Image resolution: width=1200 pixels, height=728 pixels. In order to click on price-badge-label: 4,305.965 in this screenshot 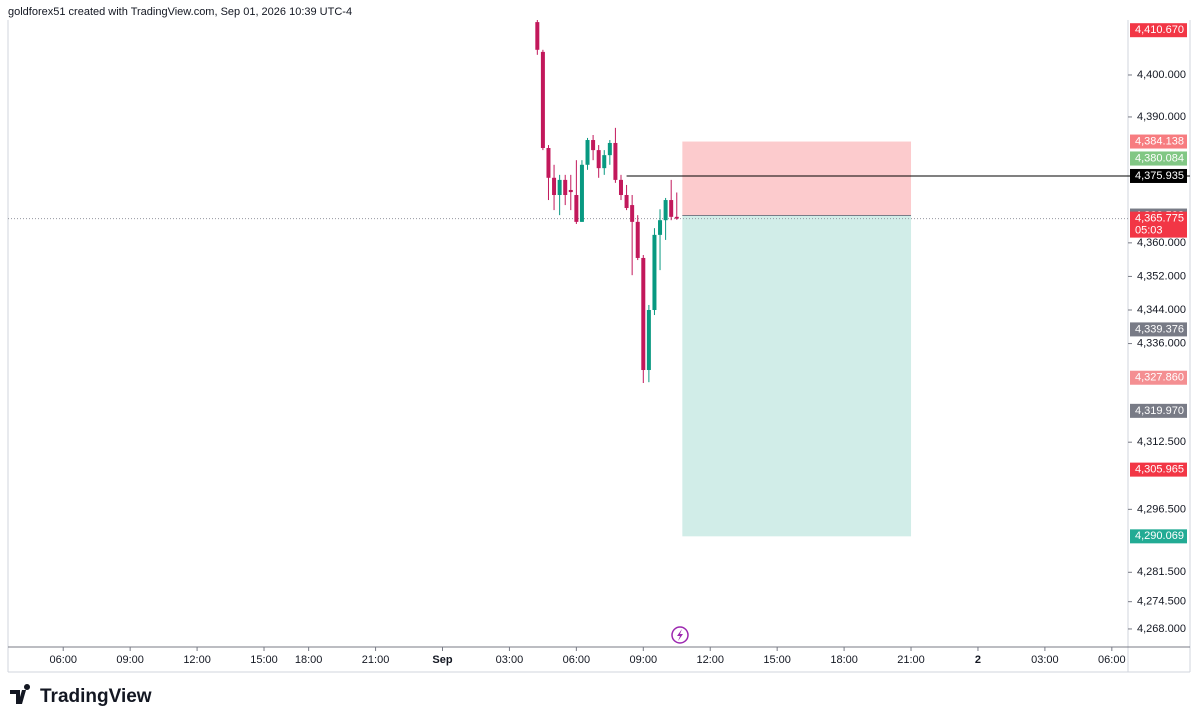, I will do `click(1159, 470)`.